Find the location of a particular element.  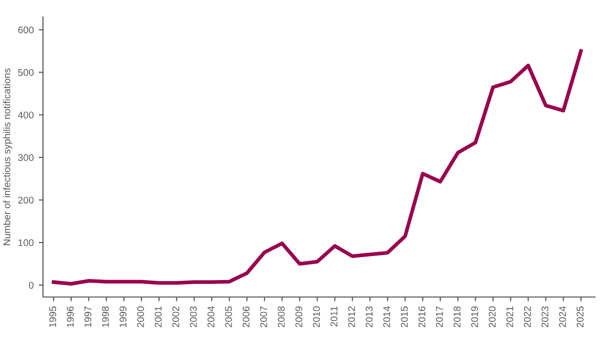

x-tick-label: 1999 is located at coordinates (123, 316).